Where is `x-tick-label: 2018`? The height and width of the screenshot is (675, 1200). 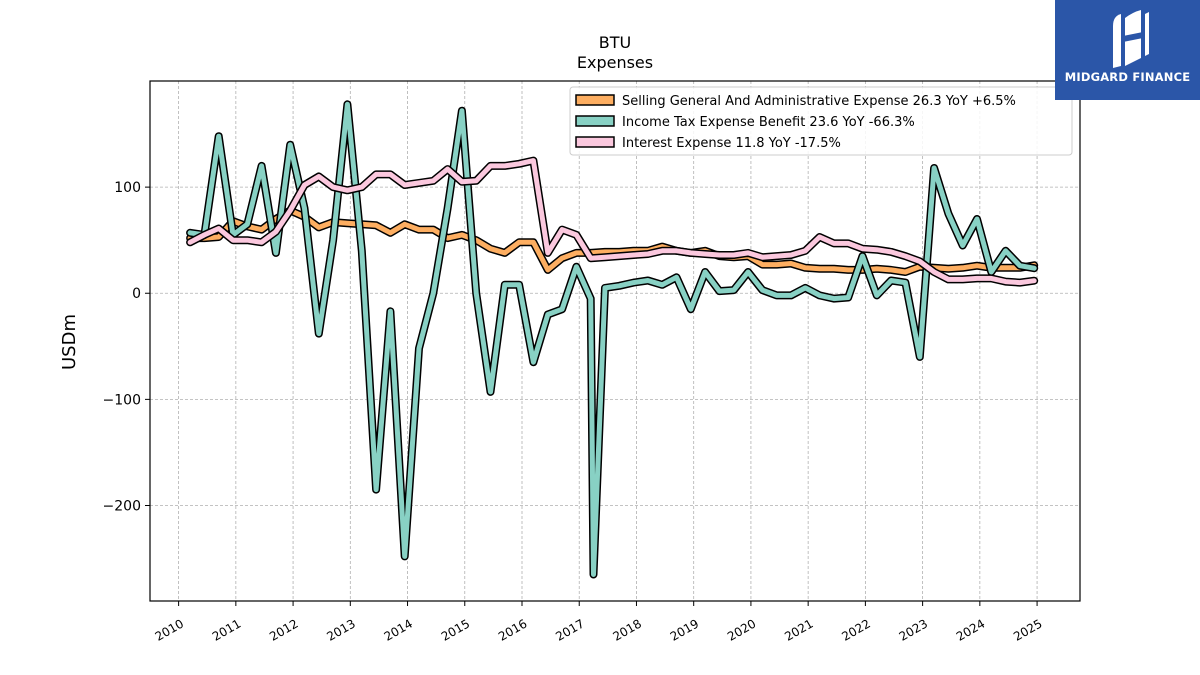
x-tick-label: 2018 is located at coordinates (627, 629).